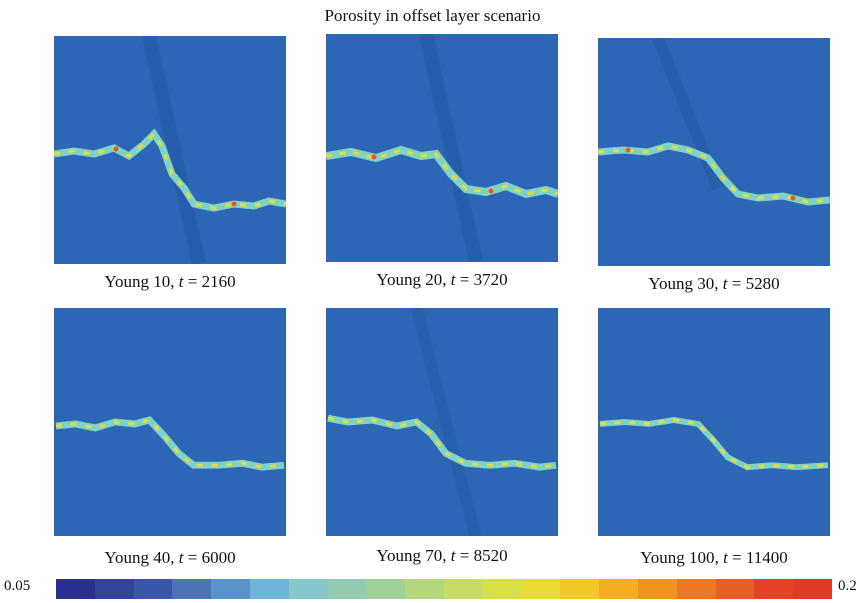  Describe the element at coordinates (677, 557) in the screenshot. I see `young-label-6: Young 100` at that location.